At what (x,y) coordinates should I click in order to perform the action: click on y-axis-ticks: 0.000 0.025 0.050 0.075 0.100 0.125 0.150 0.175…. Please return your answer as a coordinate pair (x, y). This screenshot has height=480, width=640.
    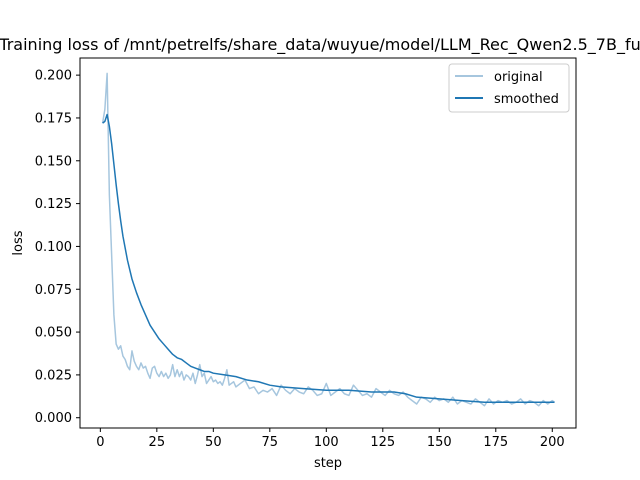
    Looking at the image, I should click on (57, 247).